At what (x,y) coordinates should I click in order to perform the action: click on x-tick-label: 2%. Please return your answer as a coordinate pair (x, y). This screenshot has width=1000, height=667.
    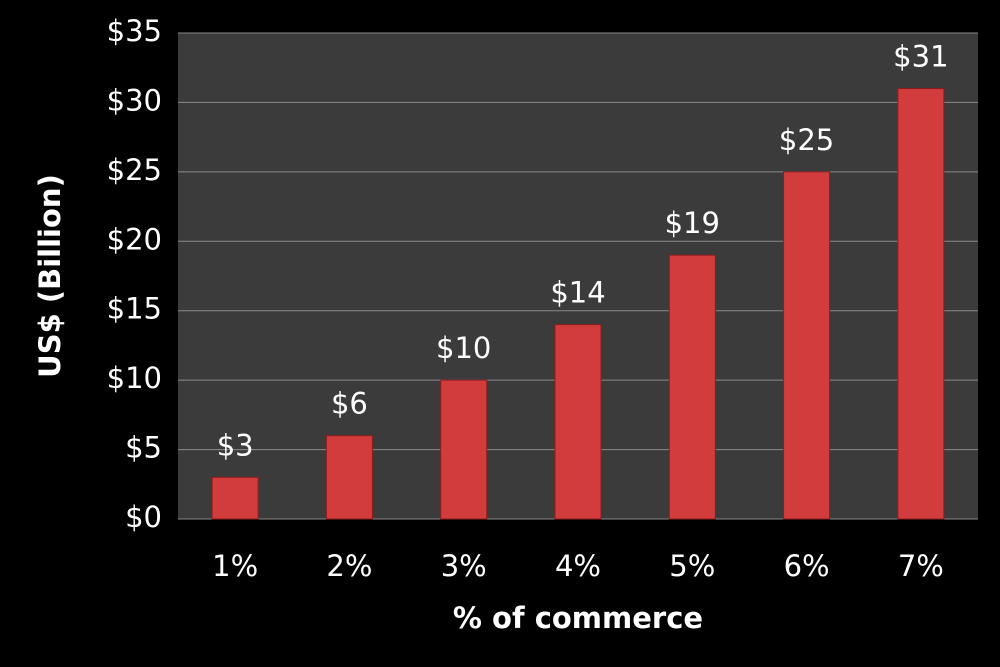
    Looking at the image, I should click on (349, 566).